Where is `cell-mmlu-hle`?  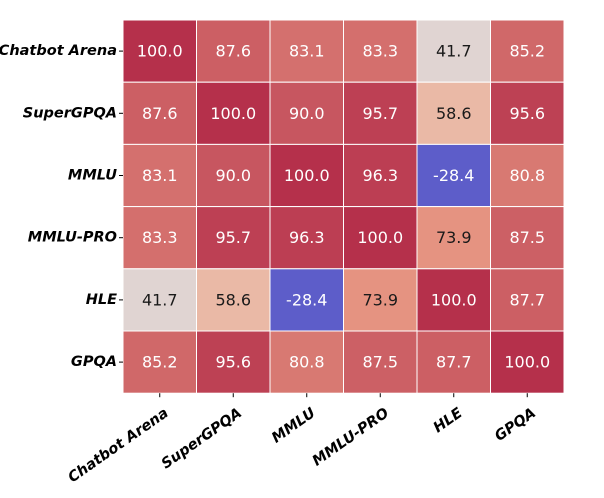 cell-mmlu-hle is located at coordinates (453, 175).